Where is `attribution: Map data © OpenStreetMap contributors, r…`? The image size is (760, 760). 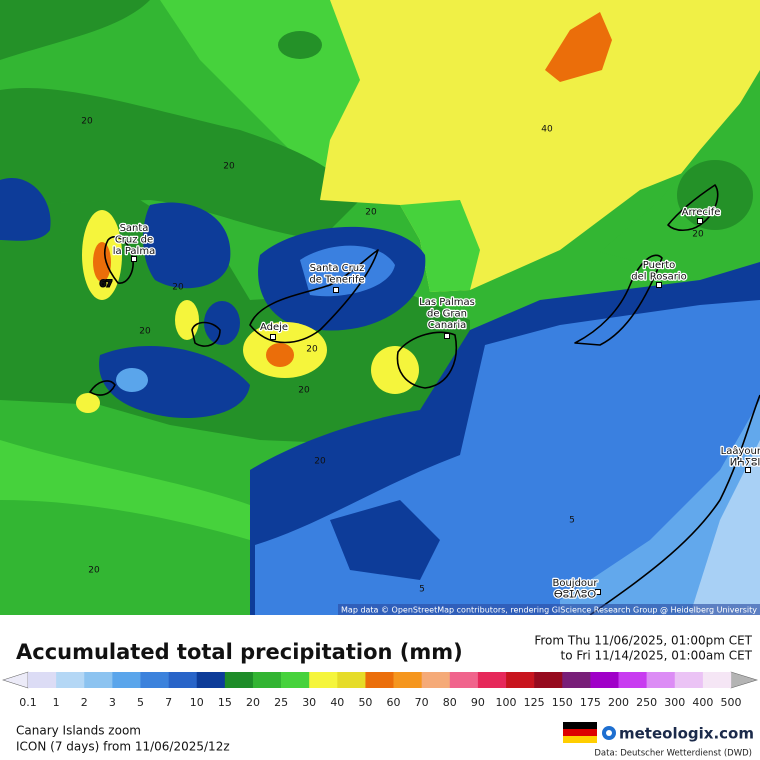 attribution: Map data © OpenStreetMap contributors, r… is located at coordinates (549, 610).